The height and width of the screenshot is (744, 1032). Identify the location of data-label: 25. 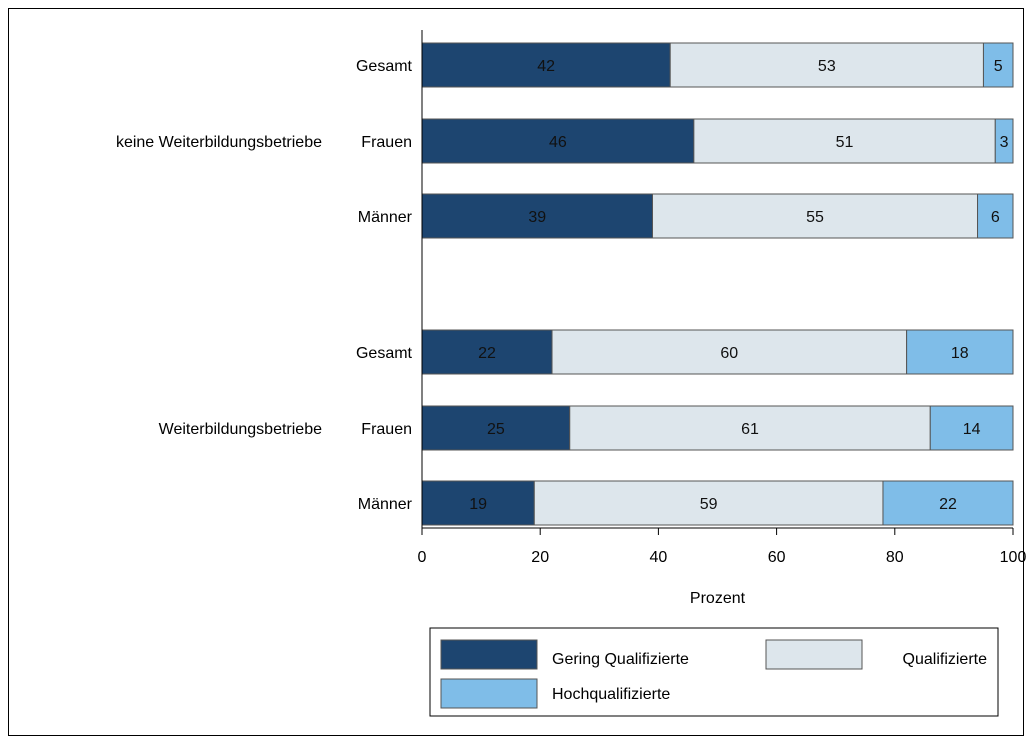
(496, 429).